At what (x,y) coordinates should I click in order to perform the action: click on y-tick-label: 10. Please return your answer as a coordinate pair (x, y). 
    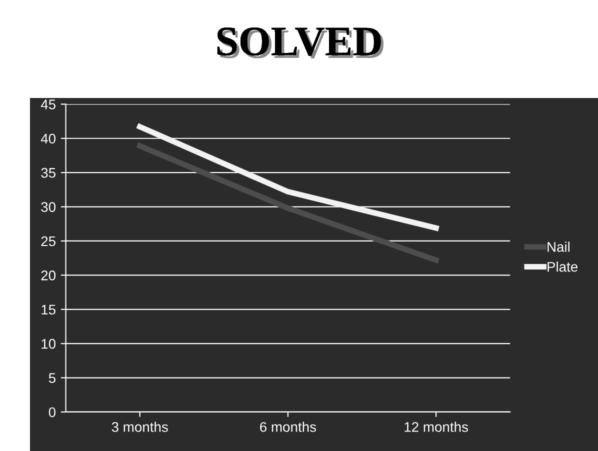
    Looking at the image, I should click on (49, 343).